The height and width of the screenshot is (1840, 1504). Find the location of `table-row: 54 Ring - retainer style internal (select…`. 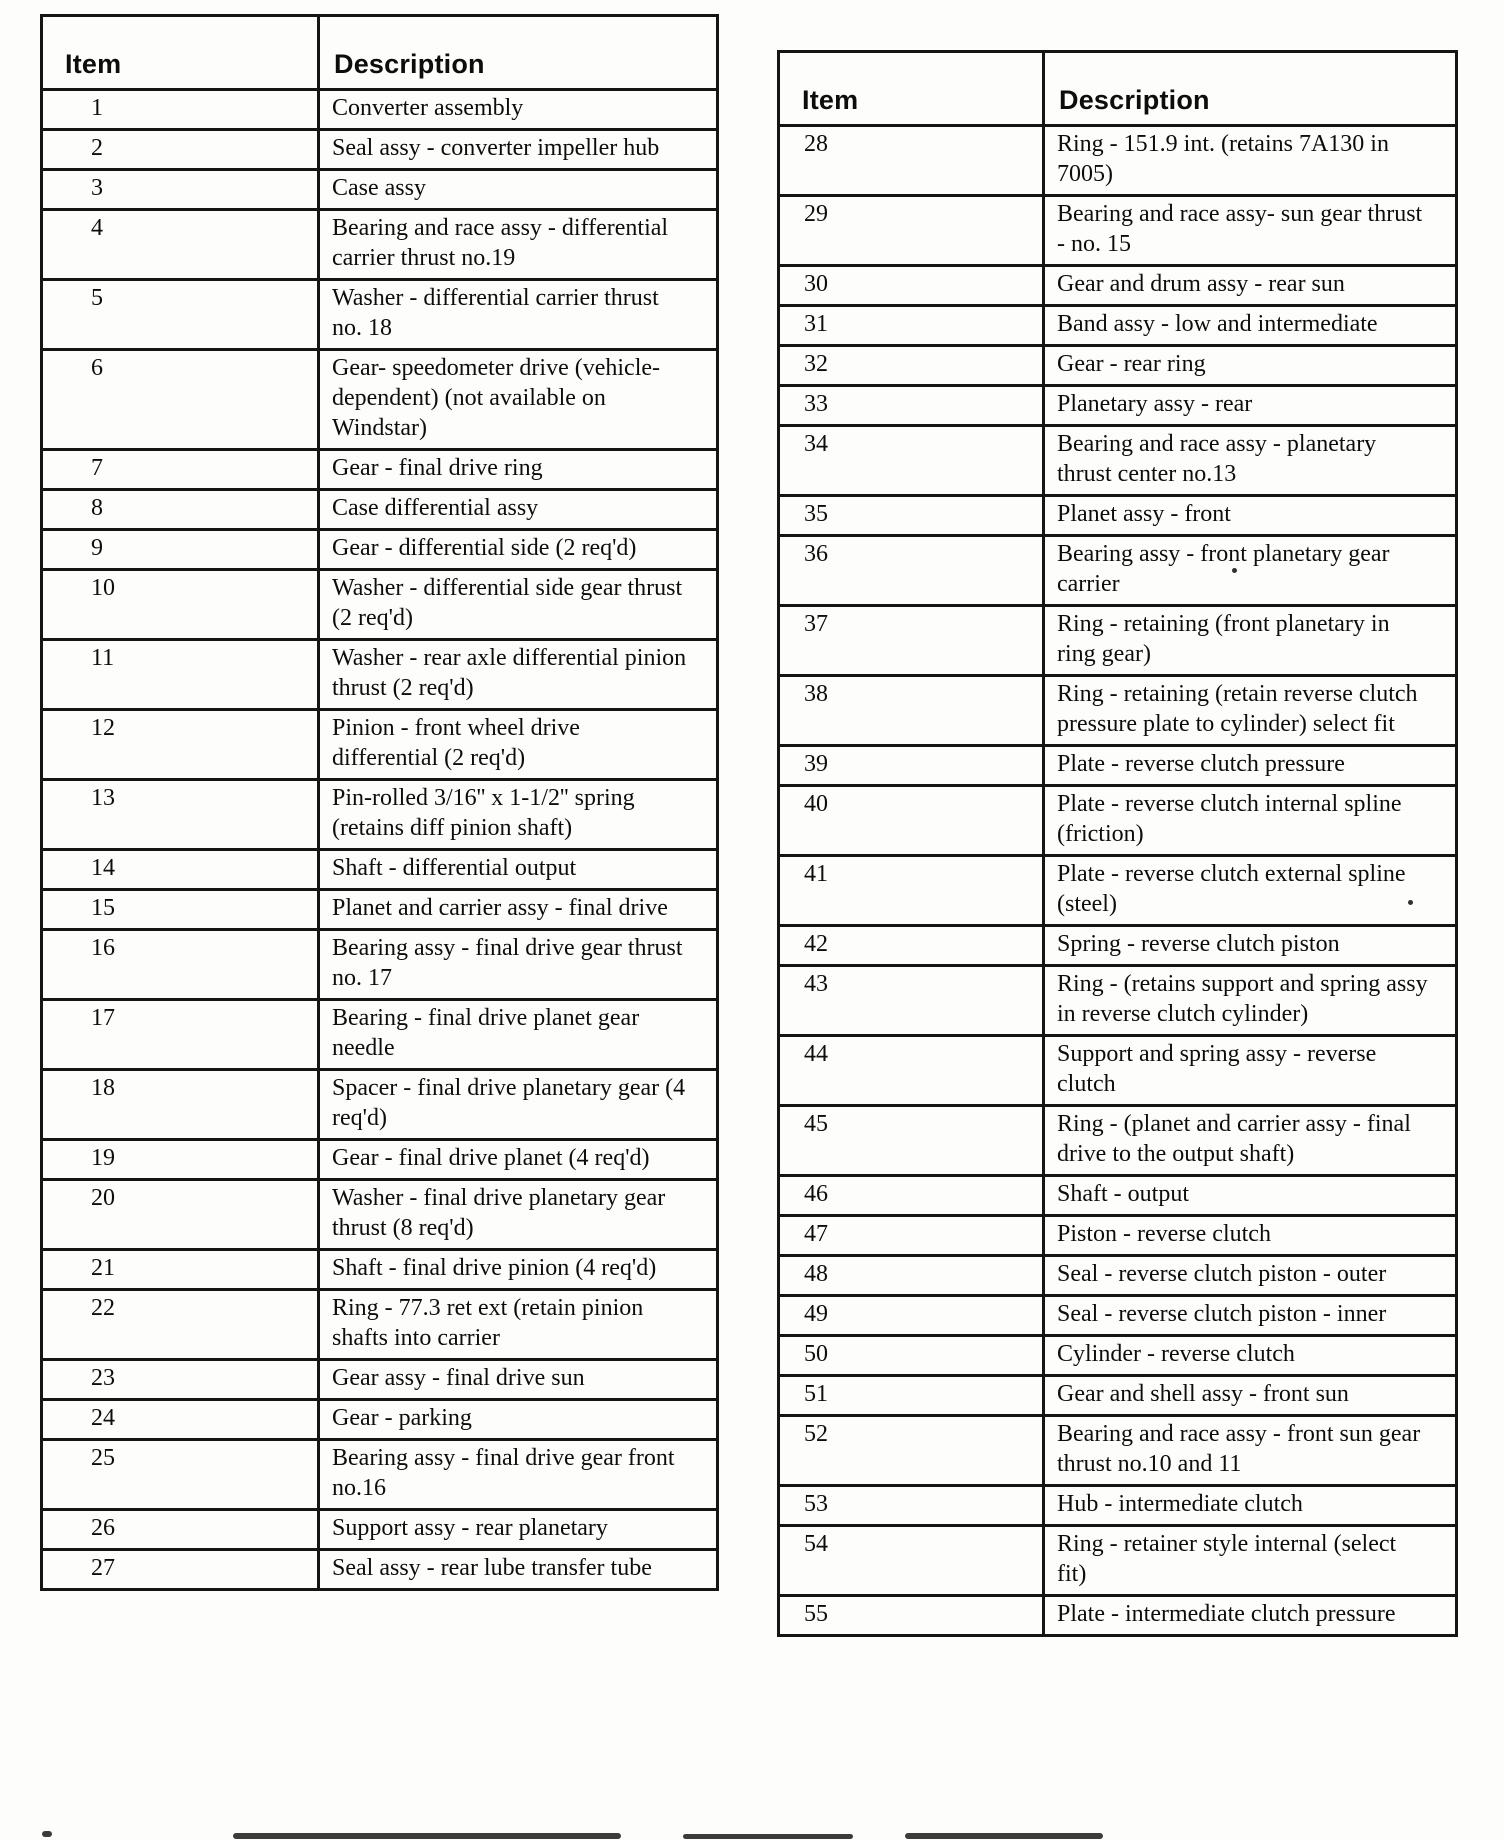

table-row: 54 Ring - retainer style internal (select… is located at coordinates (1117, 1560).